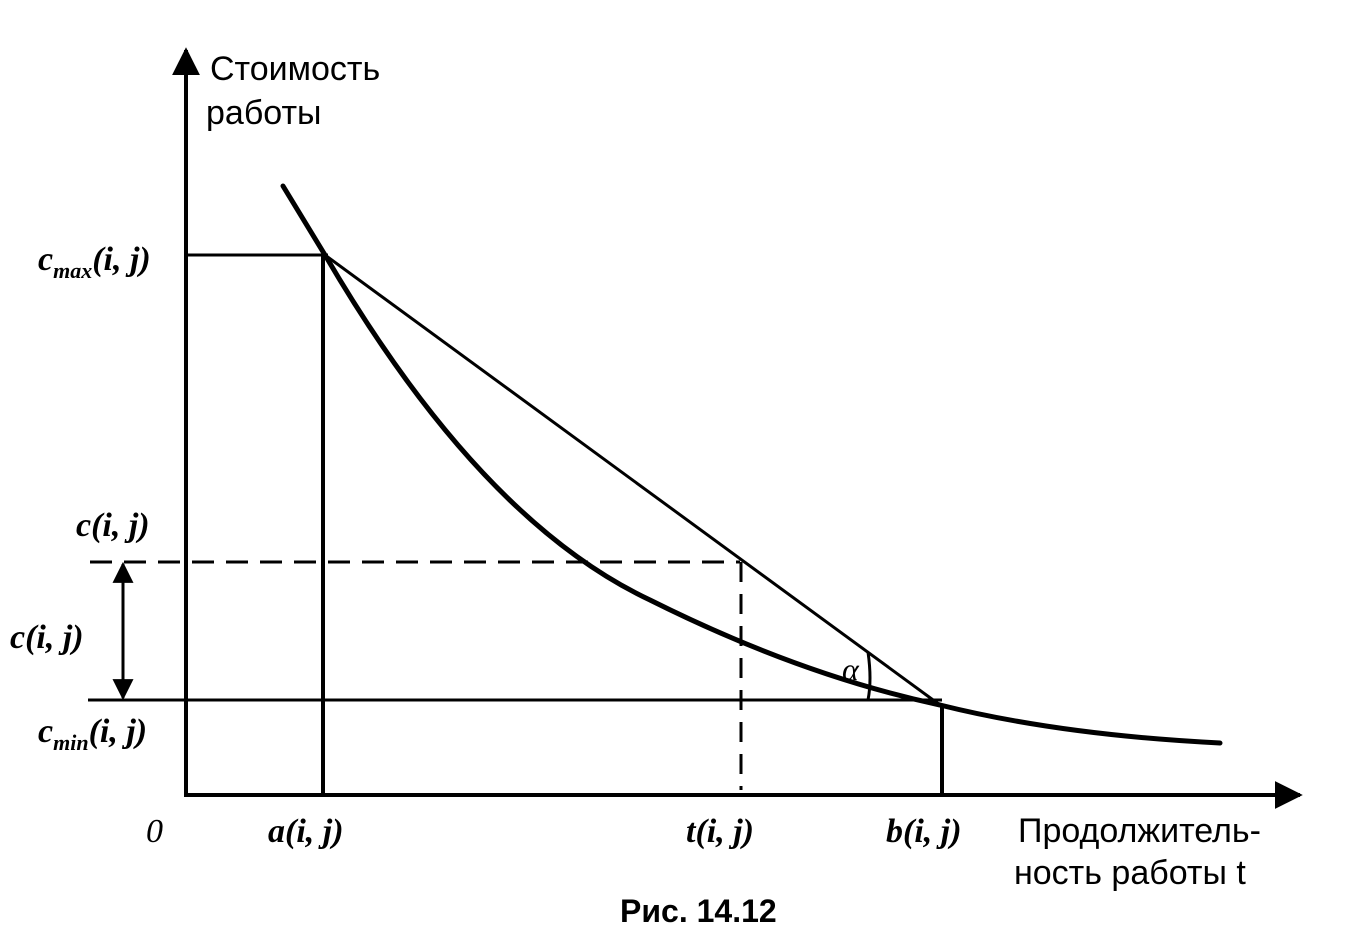 Image resolution: width=1363 pixels, height=950 pixels. What do you see at coordinates (1139, 831) in the screenshot?
I see `x-axis-label-line1: Продолжитель-` at bounding box center [1139, 831].